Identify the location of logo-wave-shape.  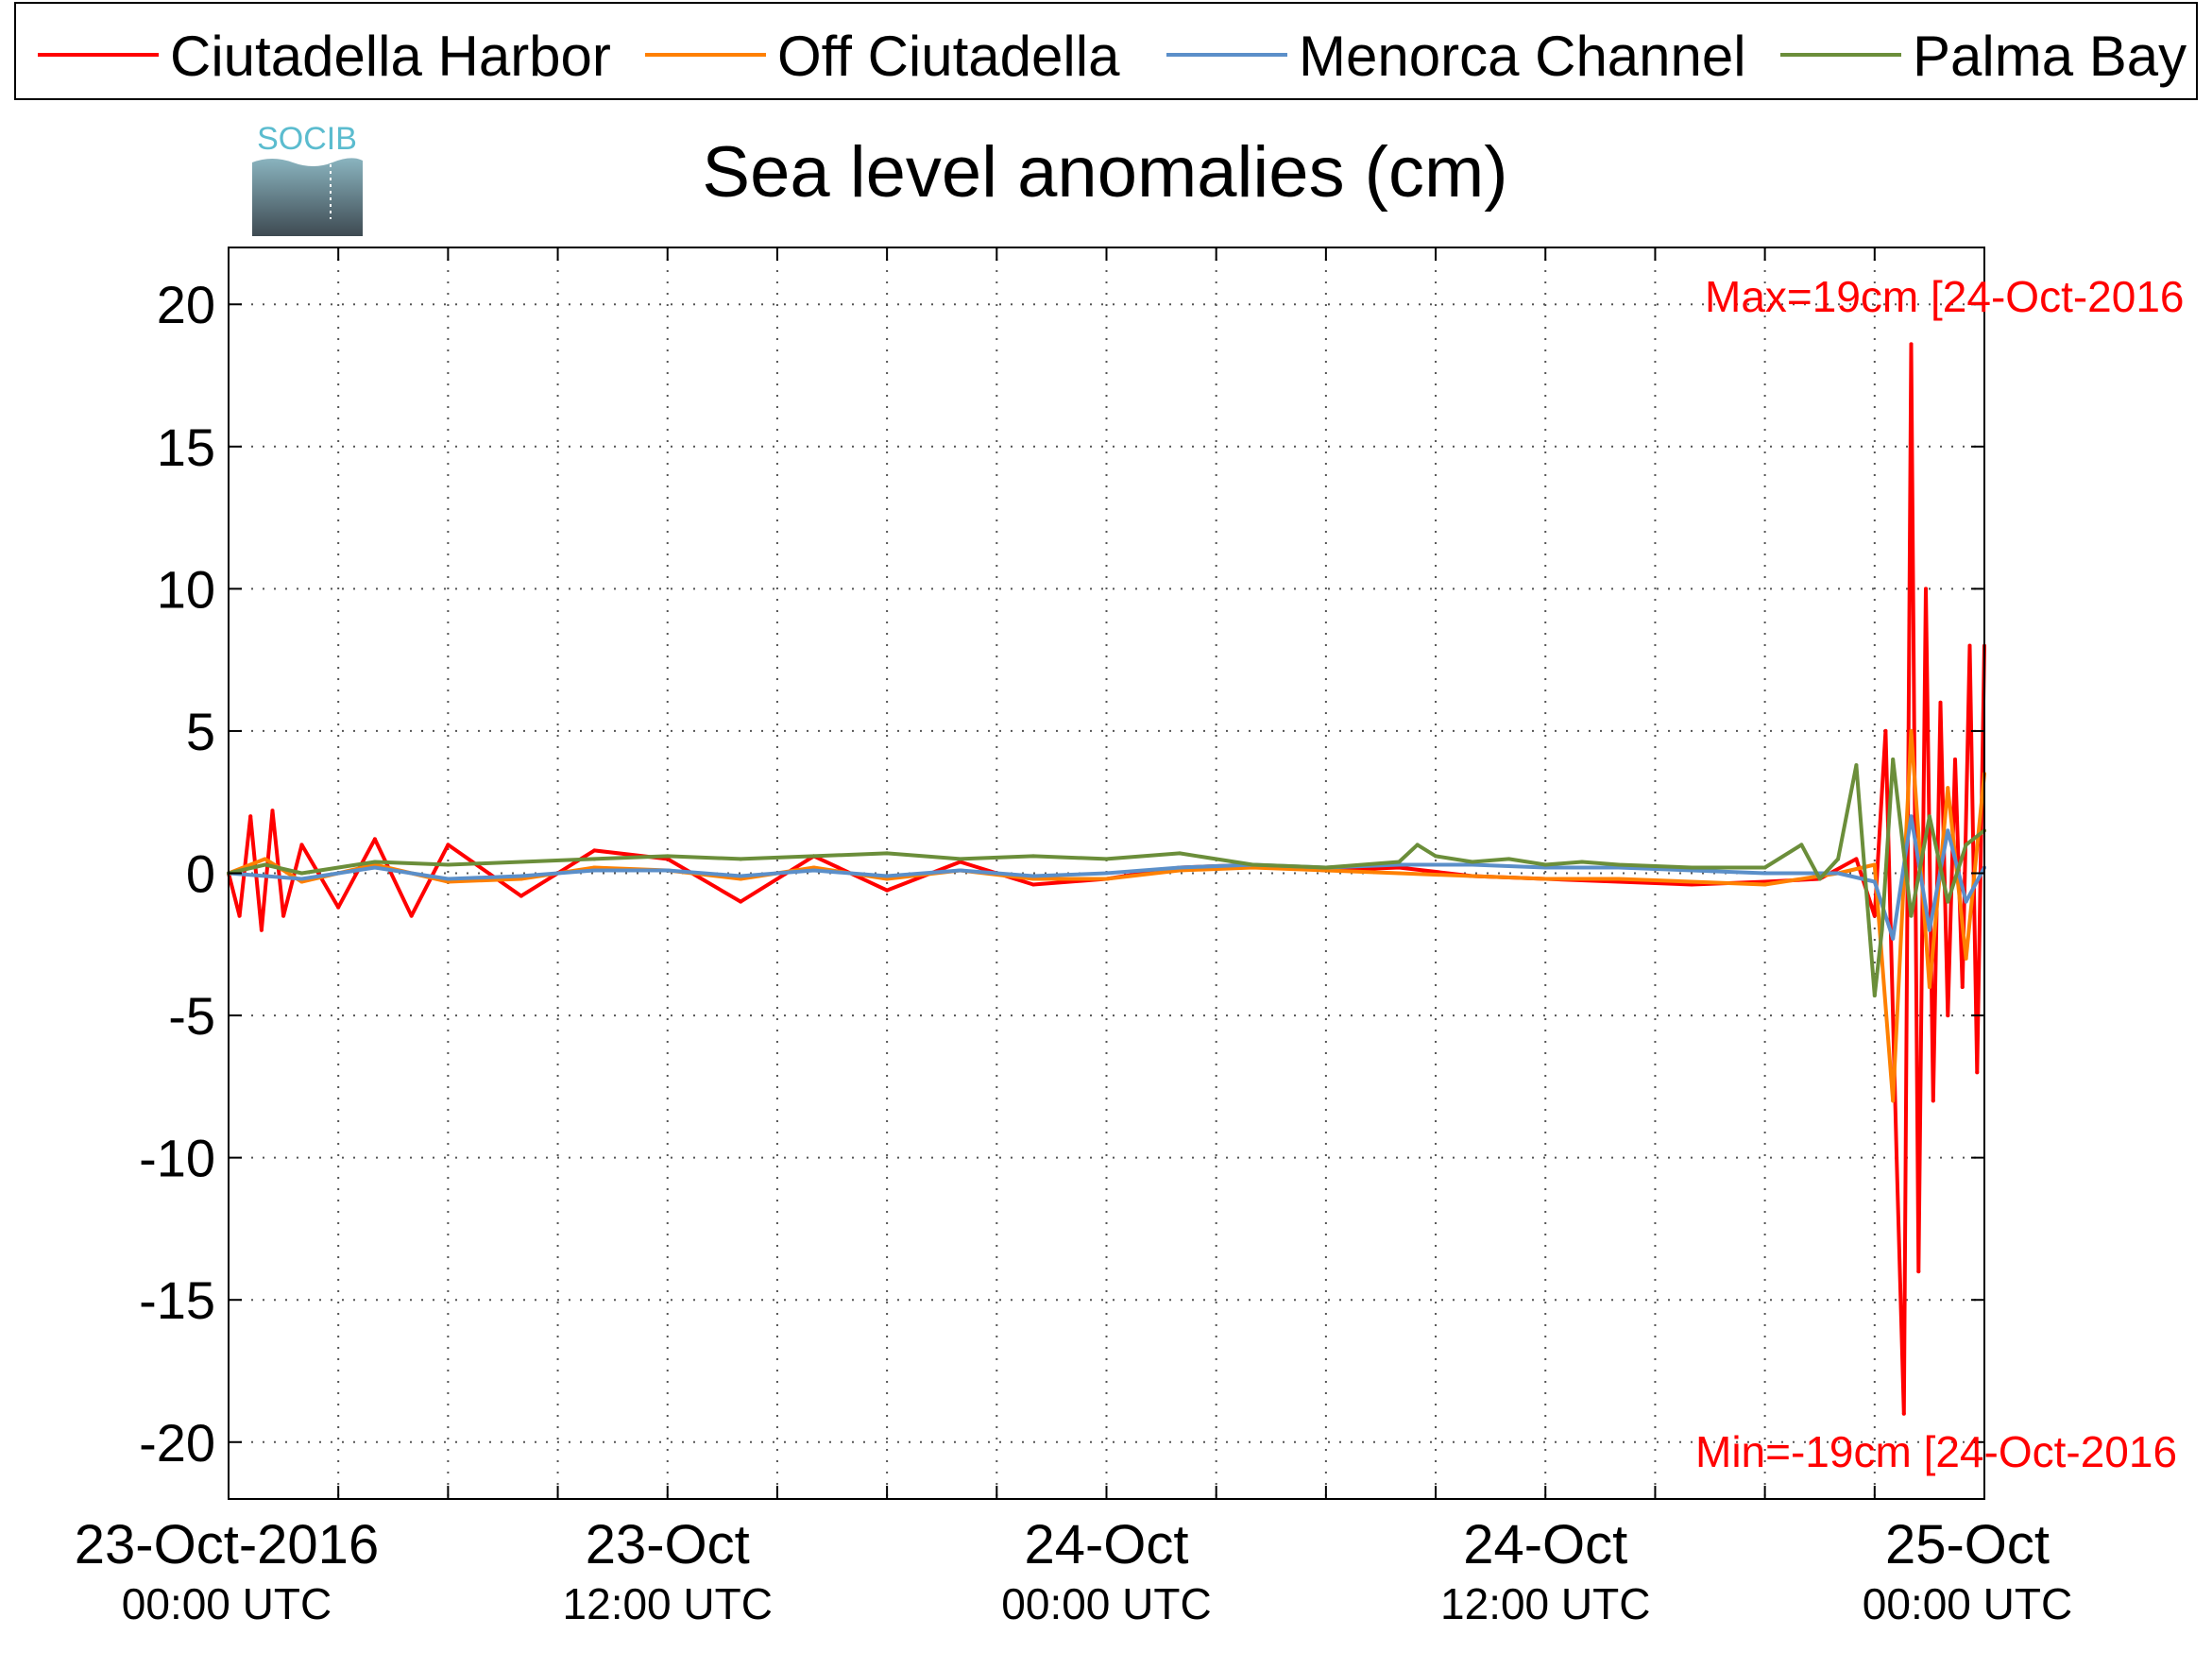
(307, 197).